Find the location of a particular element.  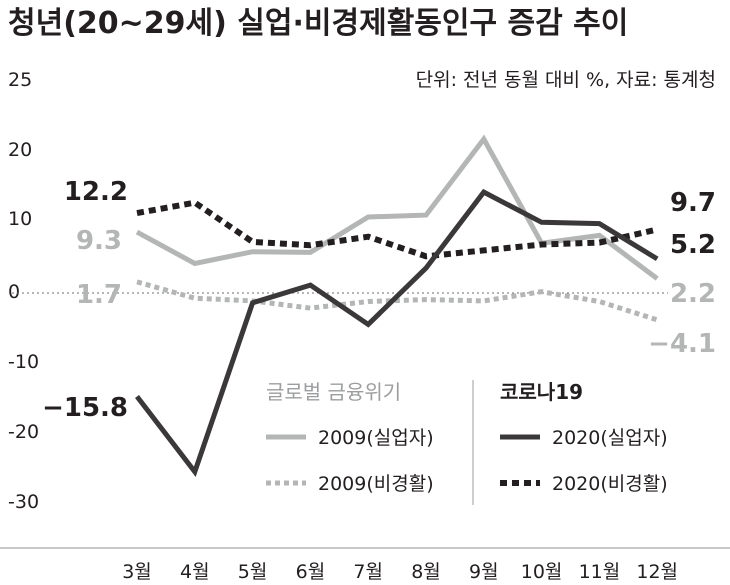

x-tick-label: 11월 is located at coordinates (600, 572).